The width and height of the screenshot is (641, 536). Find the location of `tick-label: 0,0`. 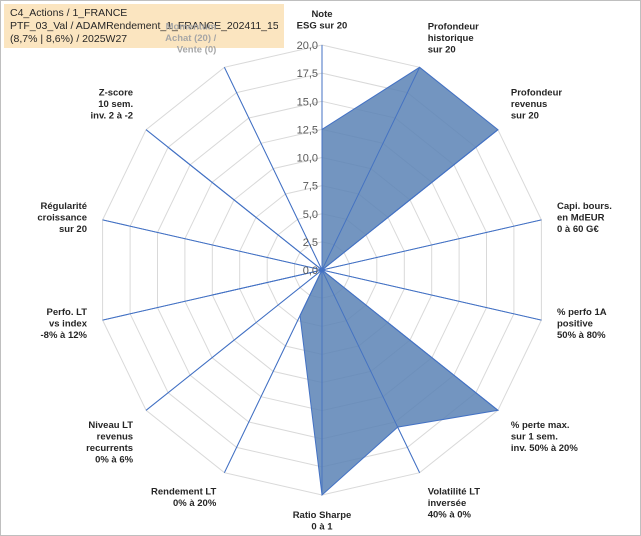

tick-label: 0,0 is located at coordinates (310, 271).